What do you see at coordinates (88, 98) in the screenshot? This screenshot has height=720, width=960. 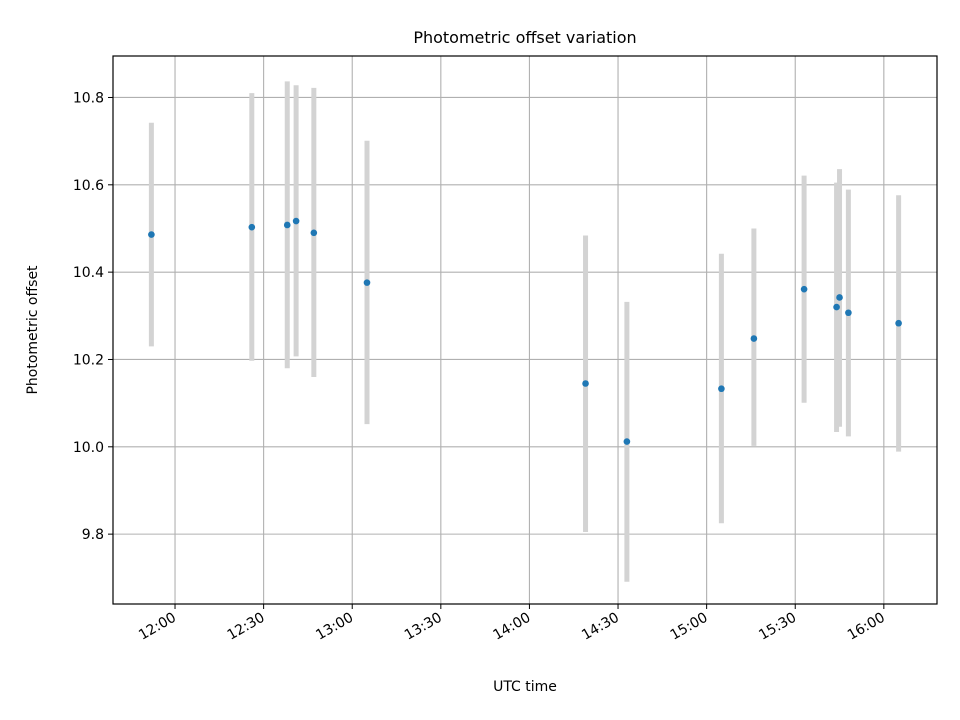 I see `y-tick-label: 10.8` at bounding box center [88, 98].